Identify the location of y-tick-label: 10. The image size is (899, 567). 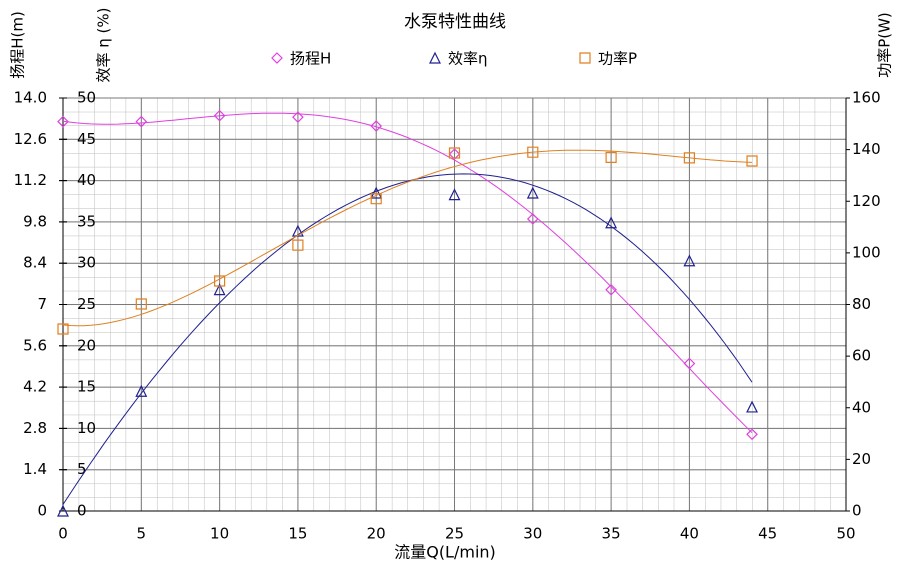
(86, 428).